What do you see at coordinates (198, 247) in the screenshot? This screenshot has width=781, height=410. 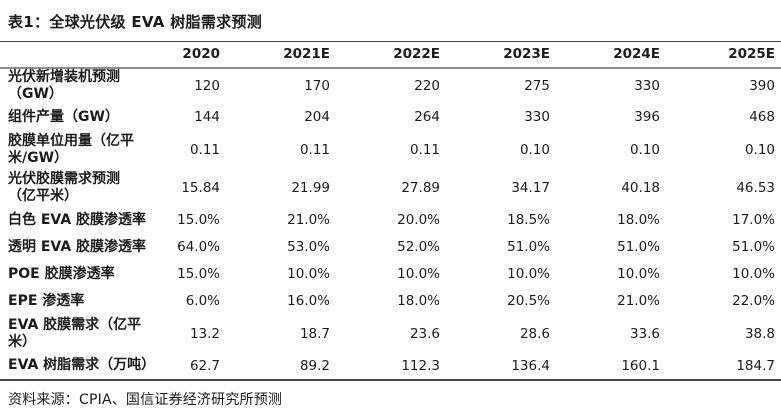 I see `cell-value: 64.0%` at bounding box center [198, 247].